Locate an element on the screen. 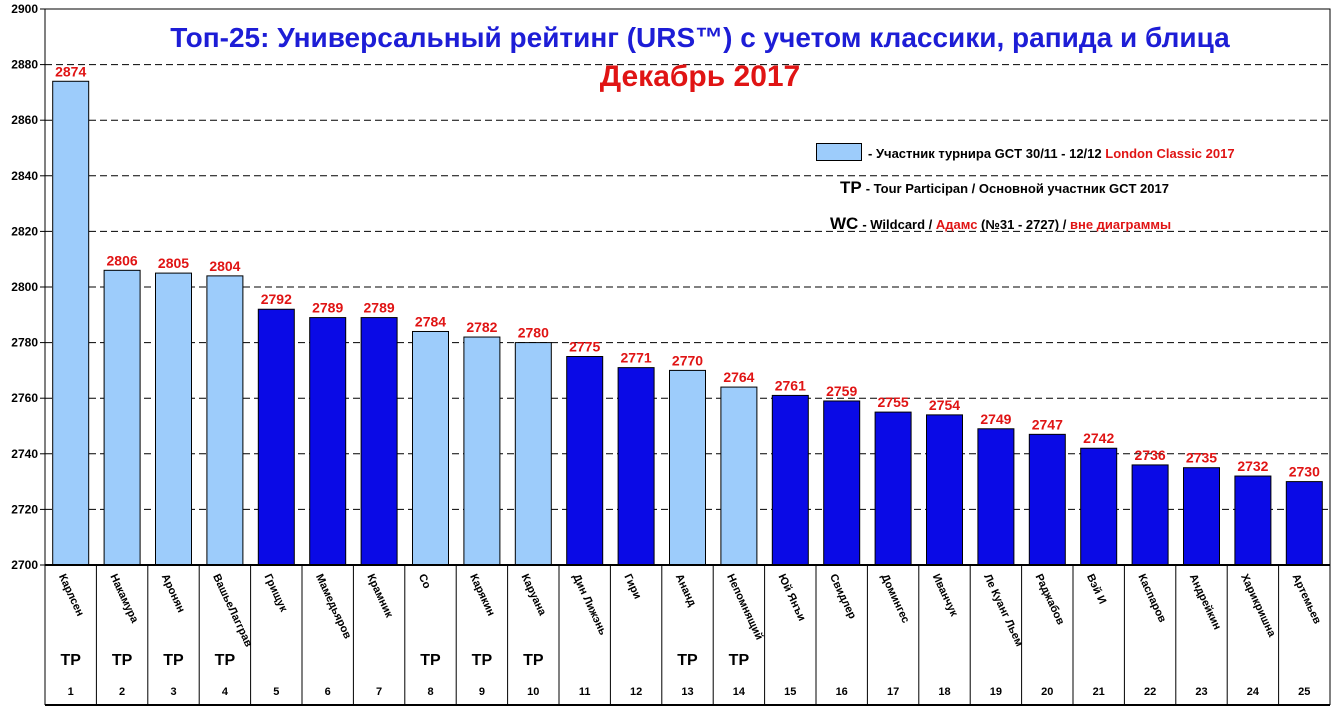 This screenshot has height=710, width=1335. category-label: Грищук is located at coordinates (276, 593).